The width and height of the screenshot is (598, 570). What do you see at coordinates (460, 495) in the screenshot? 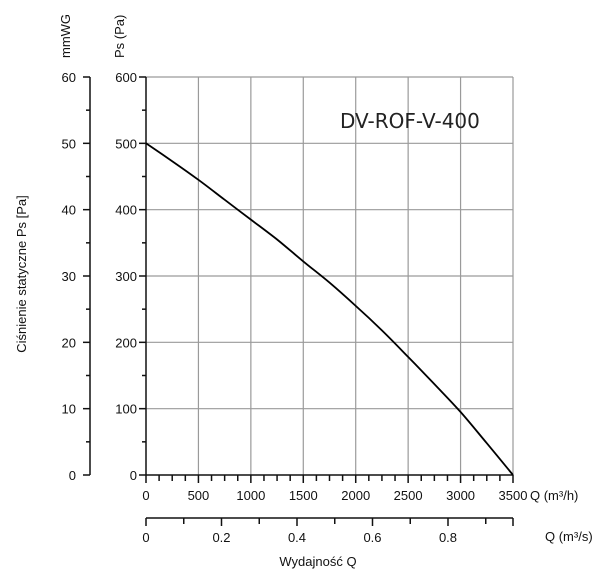
I see `x-tick-label: 3000` at bounding box center [460, 495].